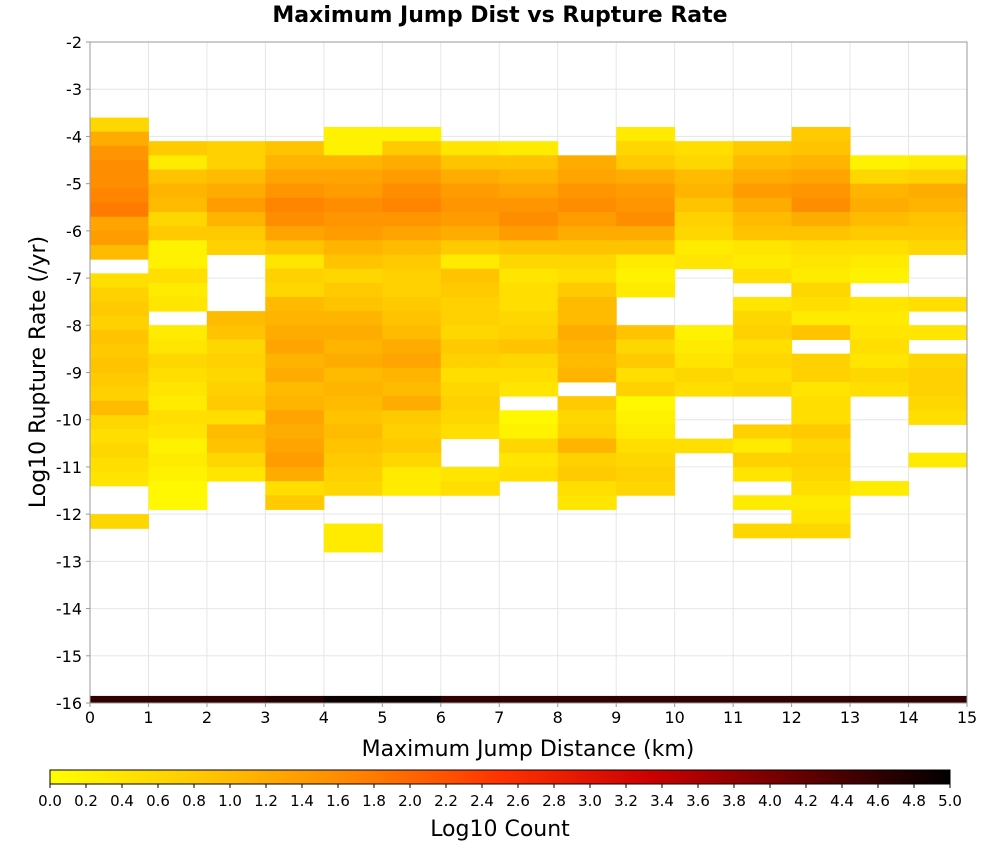 Image resolution: width=1000 pixels, height=850 pixels. I want to click on x-tick-label: 13, so click(850, 717).